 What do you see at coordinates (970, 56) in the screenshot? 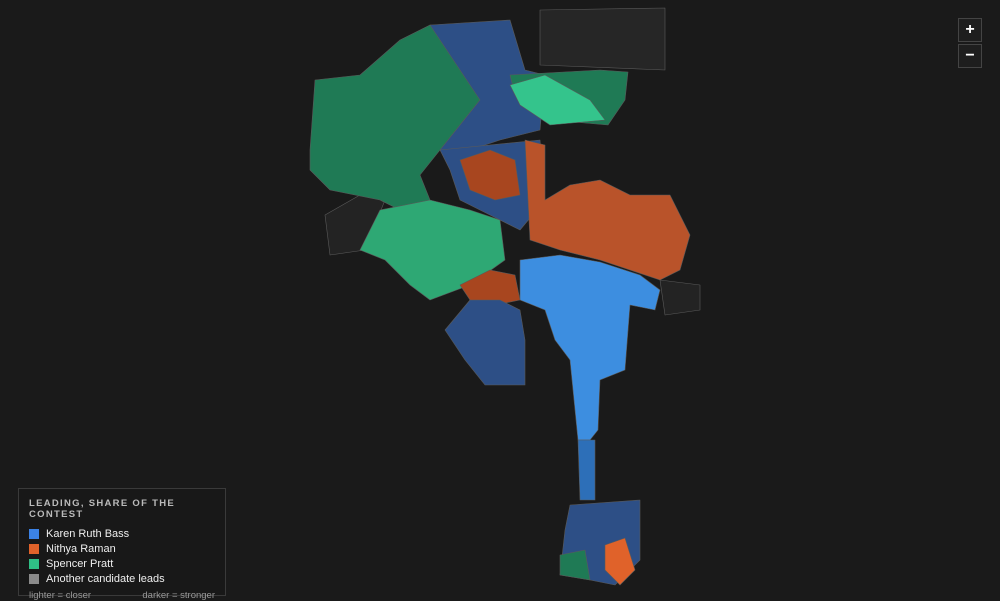
I see `zoom-out: −` at bounding box center [970, 56].